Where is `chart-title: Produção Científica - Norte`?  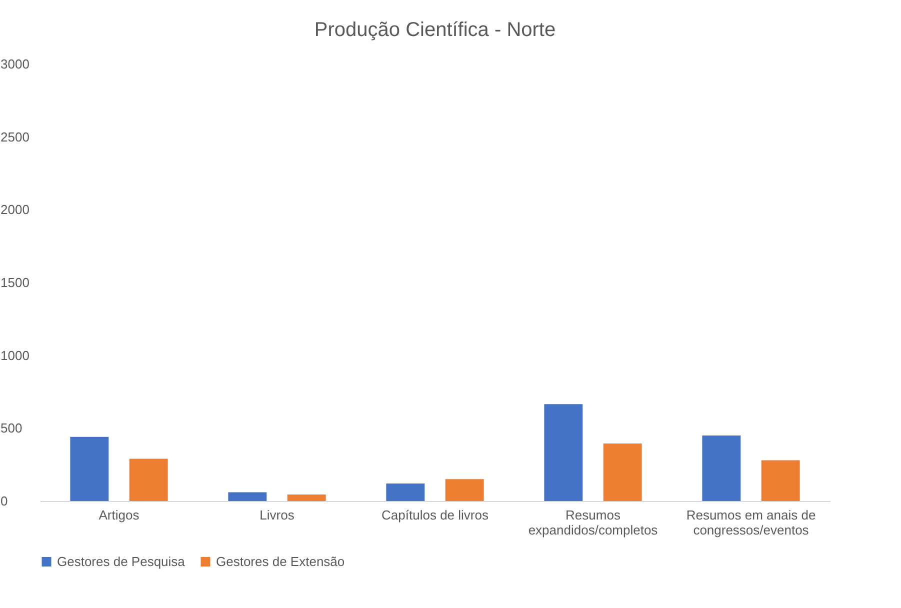 chart-title: Produção Científica - Norte is located at coordinates (435, 30).